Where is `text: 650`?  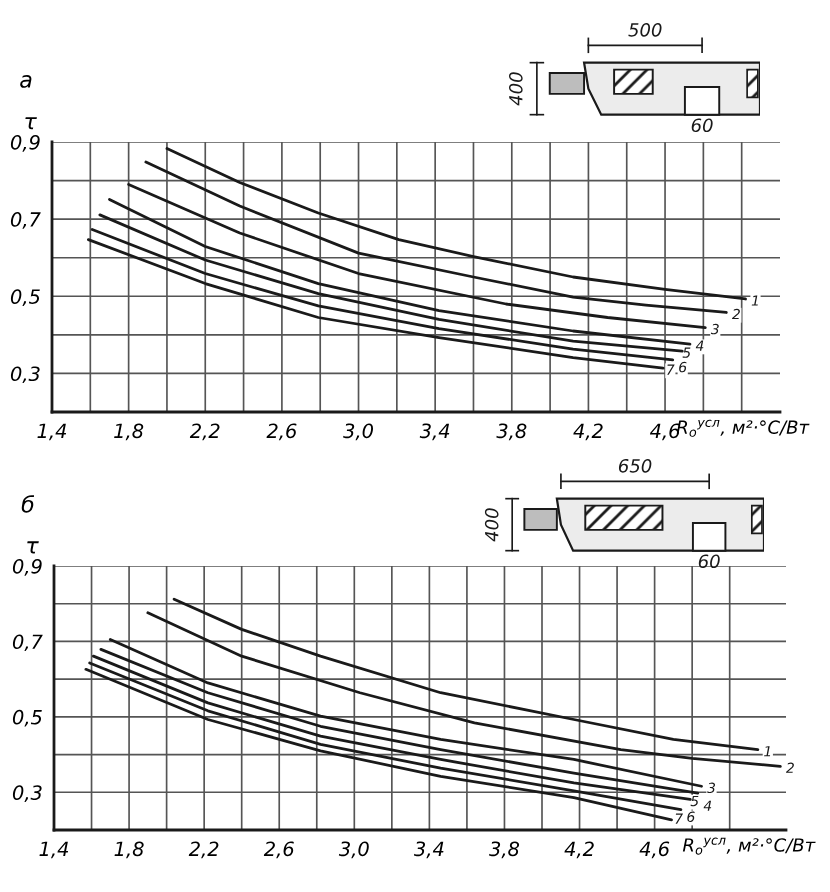 text: 650 is located at coordinates (635, 465).